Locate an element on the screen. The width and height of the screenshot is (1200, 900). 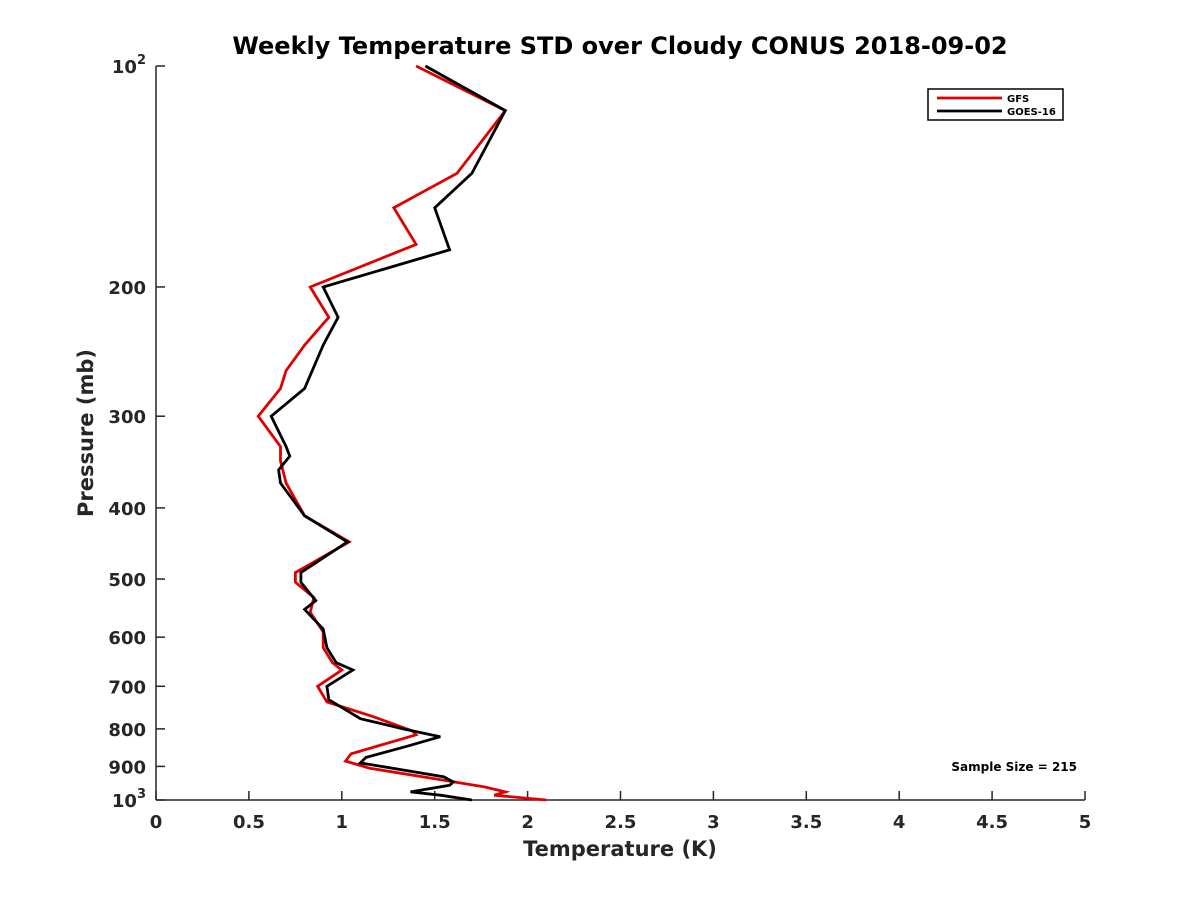
x-tick-label: 4 is located at coordinates (899, 822).